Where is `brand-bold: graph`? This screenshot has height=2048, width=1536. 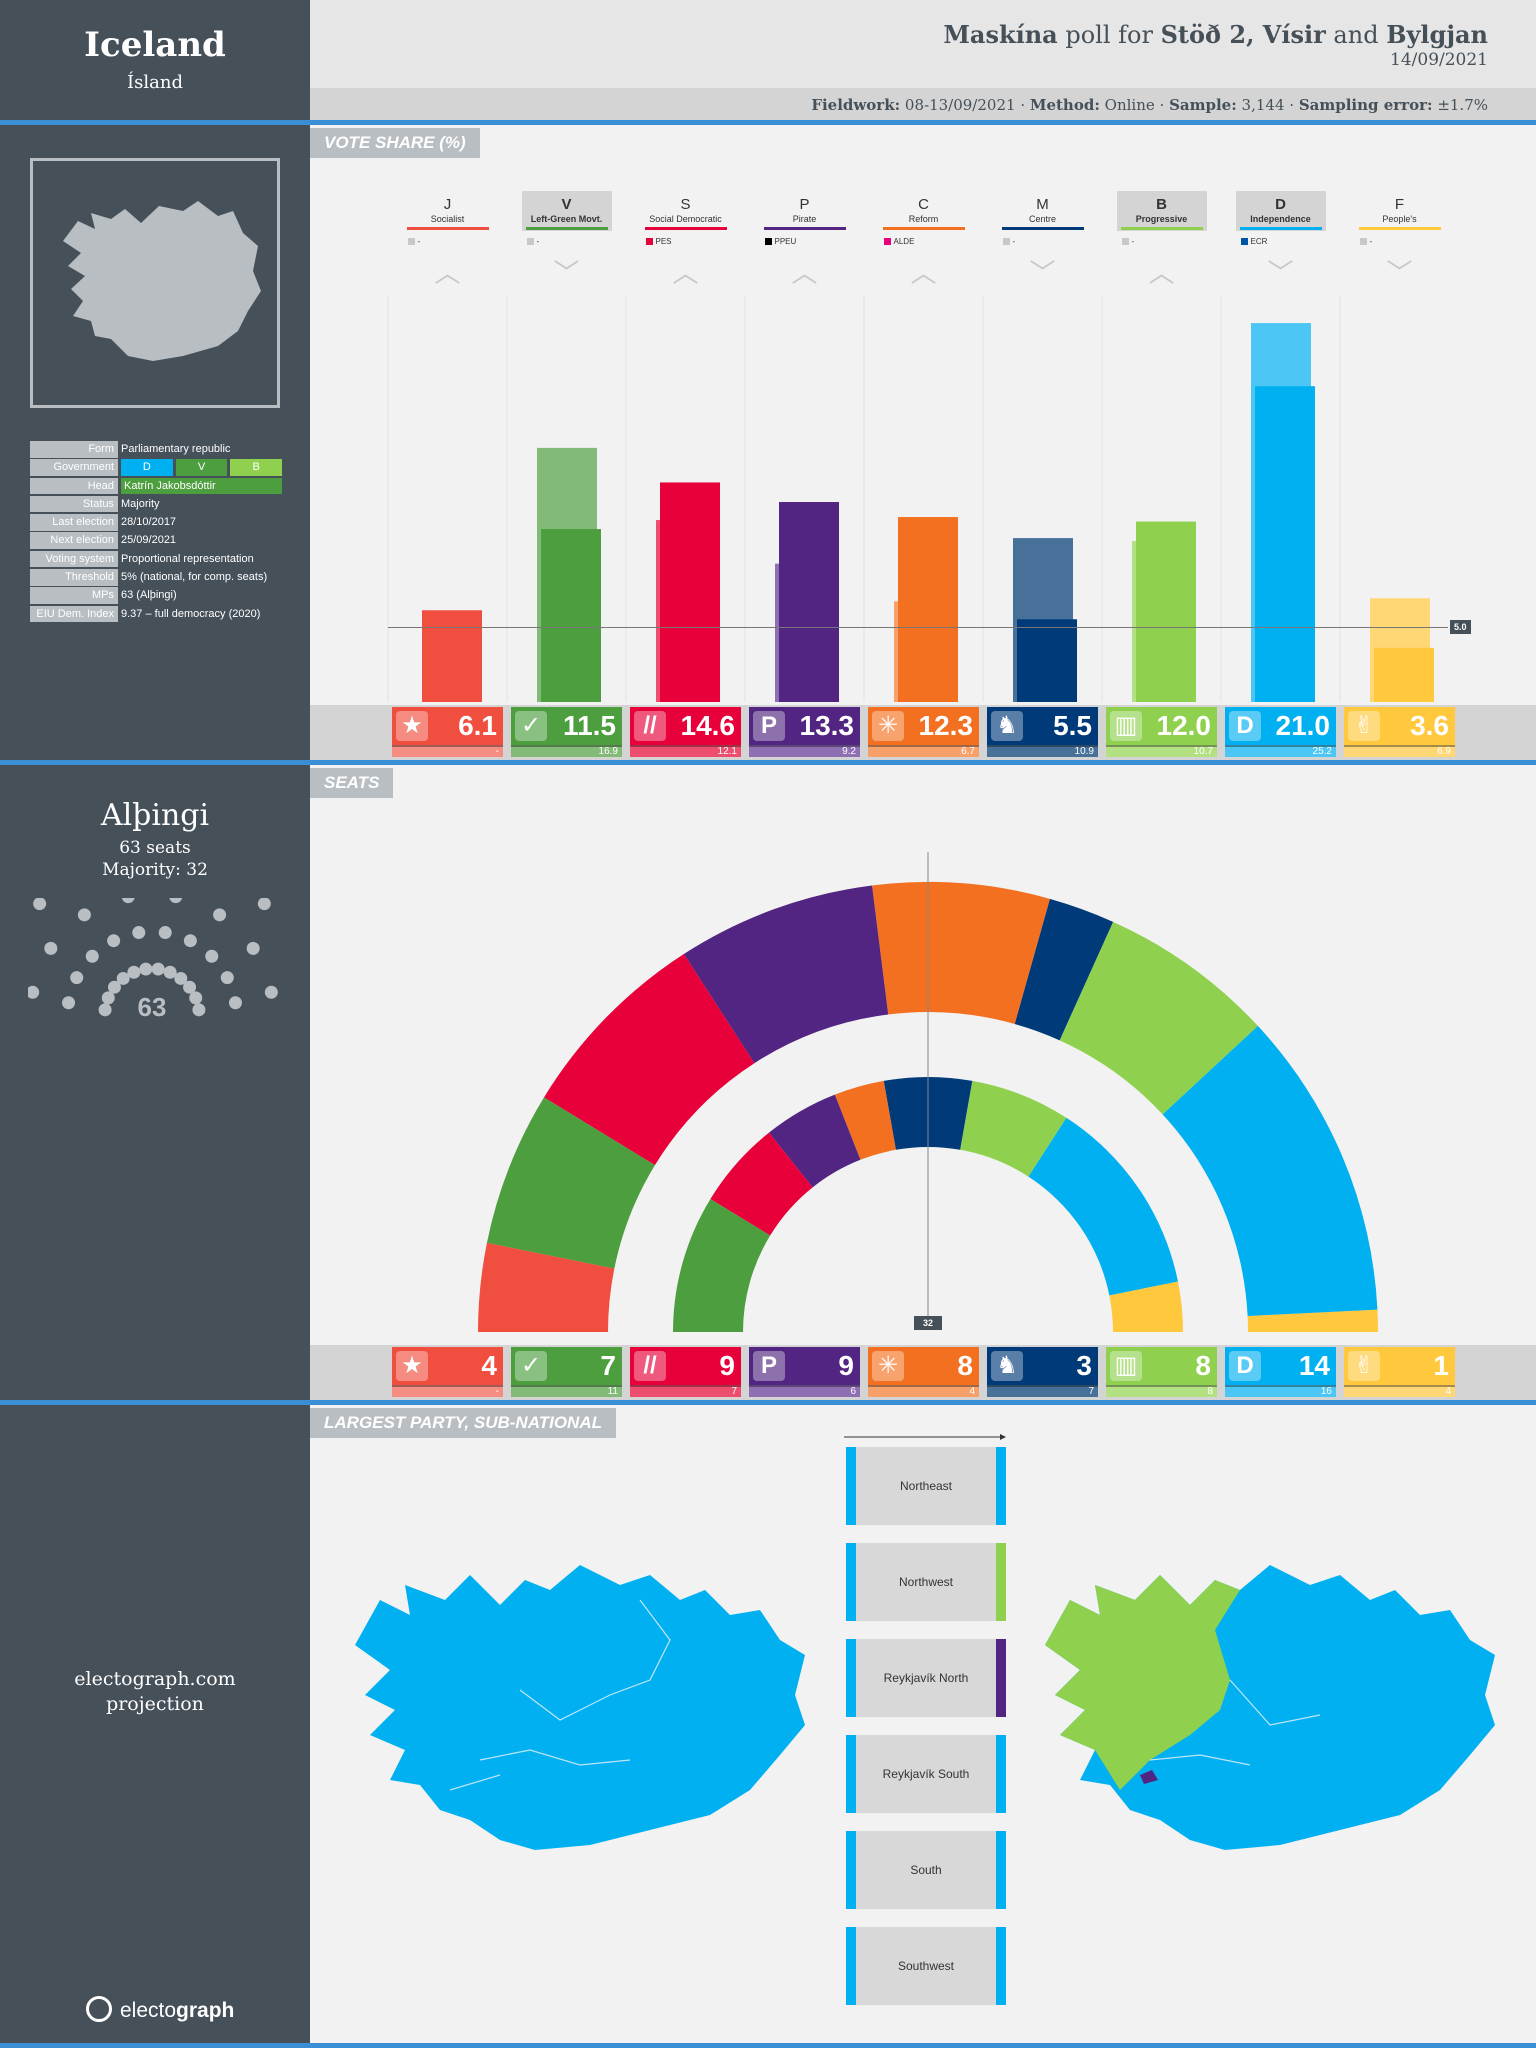
brand-bold: graph is located at coordinates (205, 2010).